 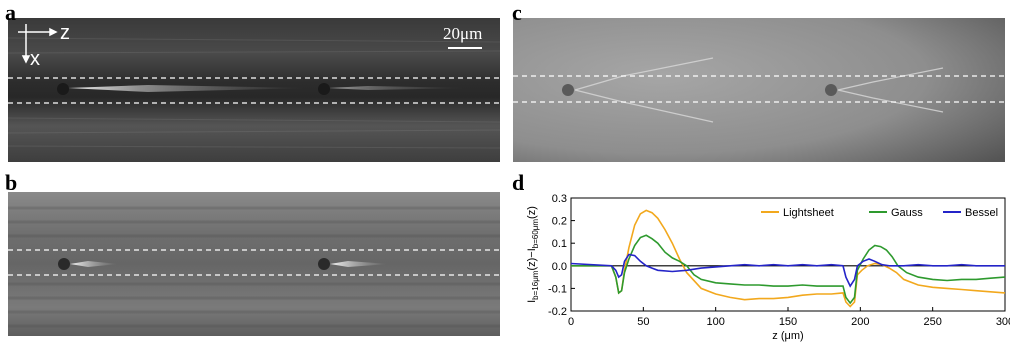 I want to click on y-tick-label: 0.1, so click(x=559, y=244).